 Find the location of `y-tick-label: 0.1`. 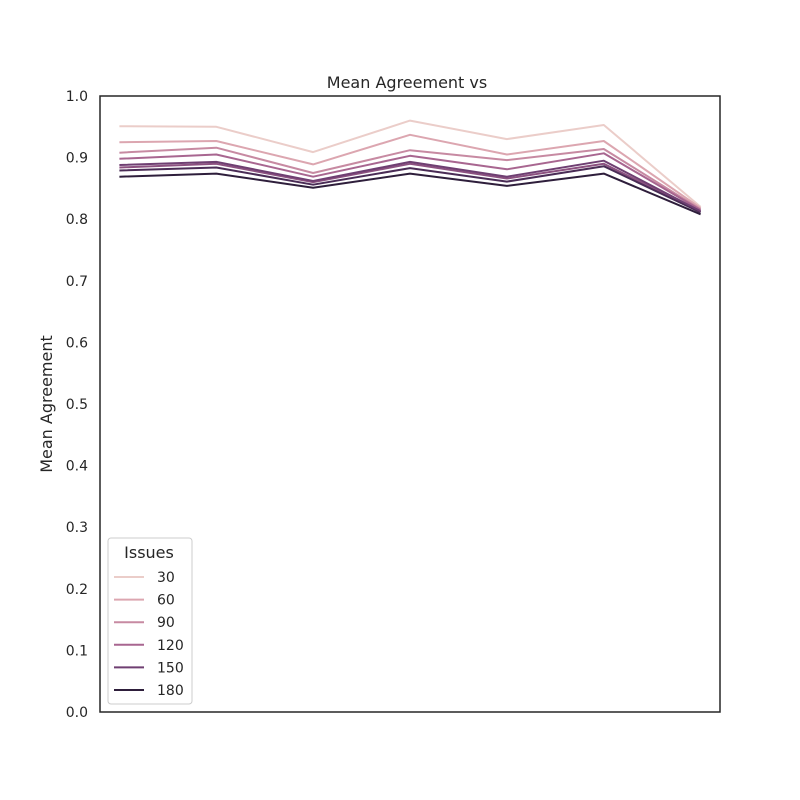

y-tick-label: 0.1 is located at coordinates (77, 651).